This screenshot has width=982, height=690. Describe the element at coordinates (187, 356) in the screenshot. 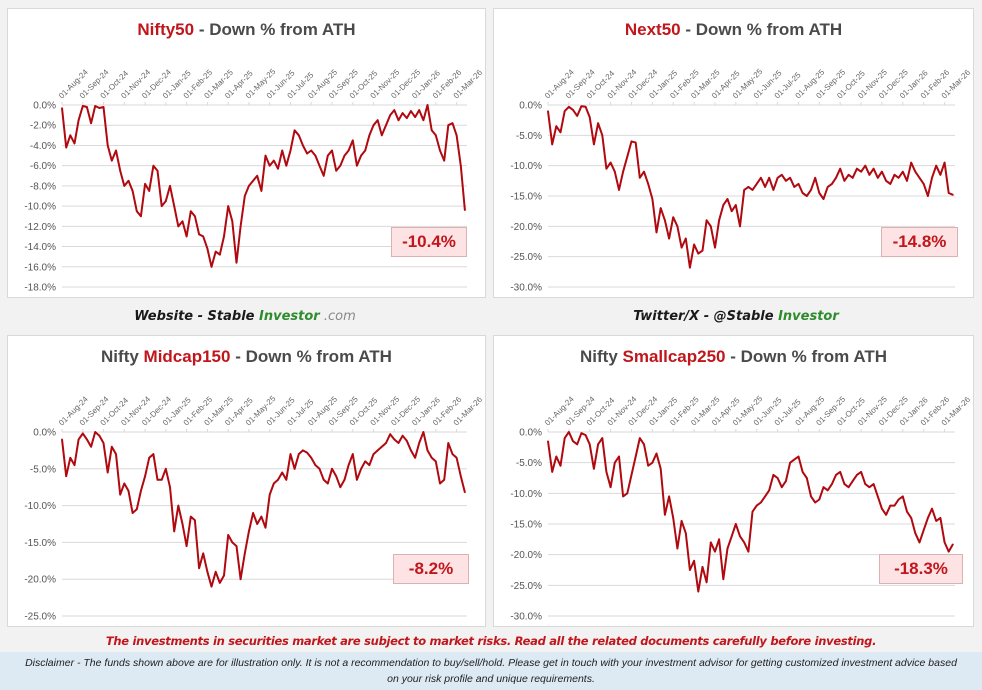

I see `title-highlight: Midcap150` at that location.